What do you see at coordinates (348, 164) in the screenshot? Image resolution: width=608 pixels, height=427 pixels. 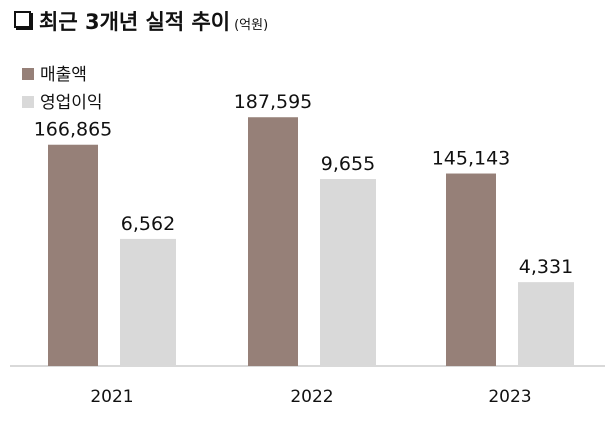 I see `data-label-2022-operating-profit: 9,655` at bounding box center [348, 164].